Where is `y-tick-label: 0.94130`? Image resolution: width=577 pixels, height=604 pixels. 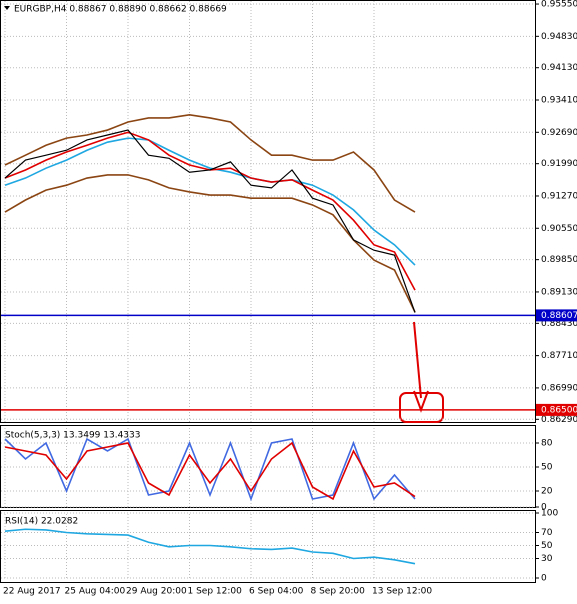 y-tick-label: 0.94130 is located at coordinates (559, 68).